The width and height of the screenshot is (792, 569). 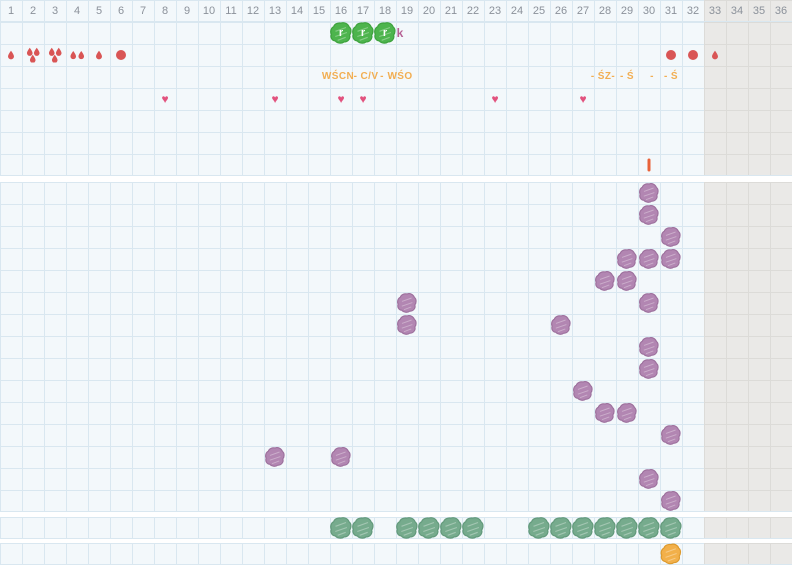 What do you see at coordinates (495, 11) in the screenshot?
I see `day-header-23: 23` at bounding box center [495, 11].